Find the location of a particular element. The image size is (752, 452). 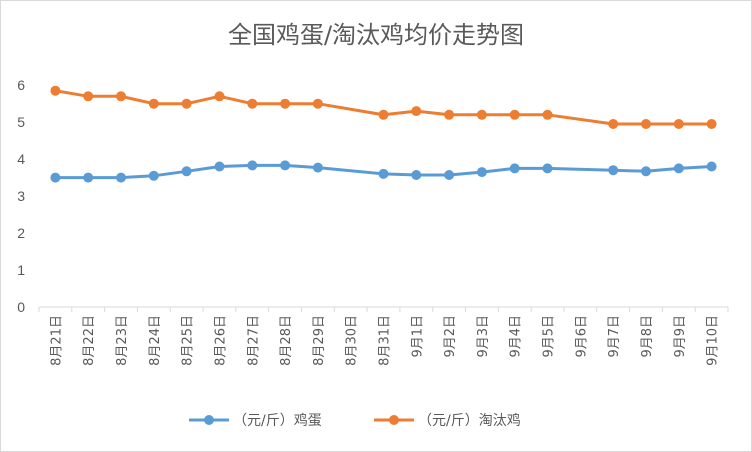

x-tick-label: 8月24日 is located at coordinates (155, 340).